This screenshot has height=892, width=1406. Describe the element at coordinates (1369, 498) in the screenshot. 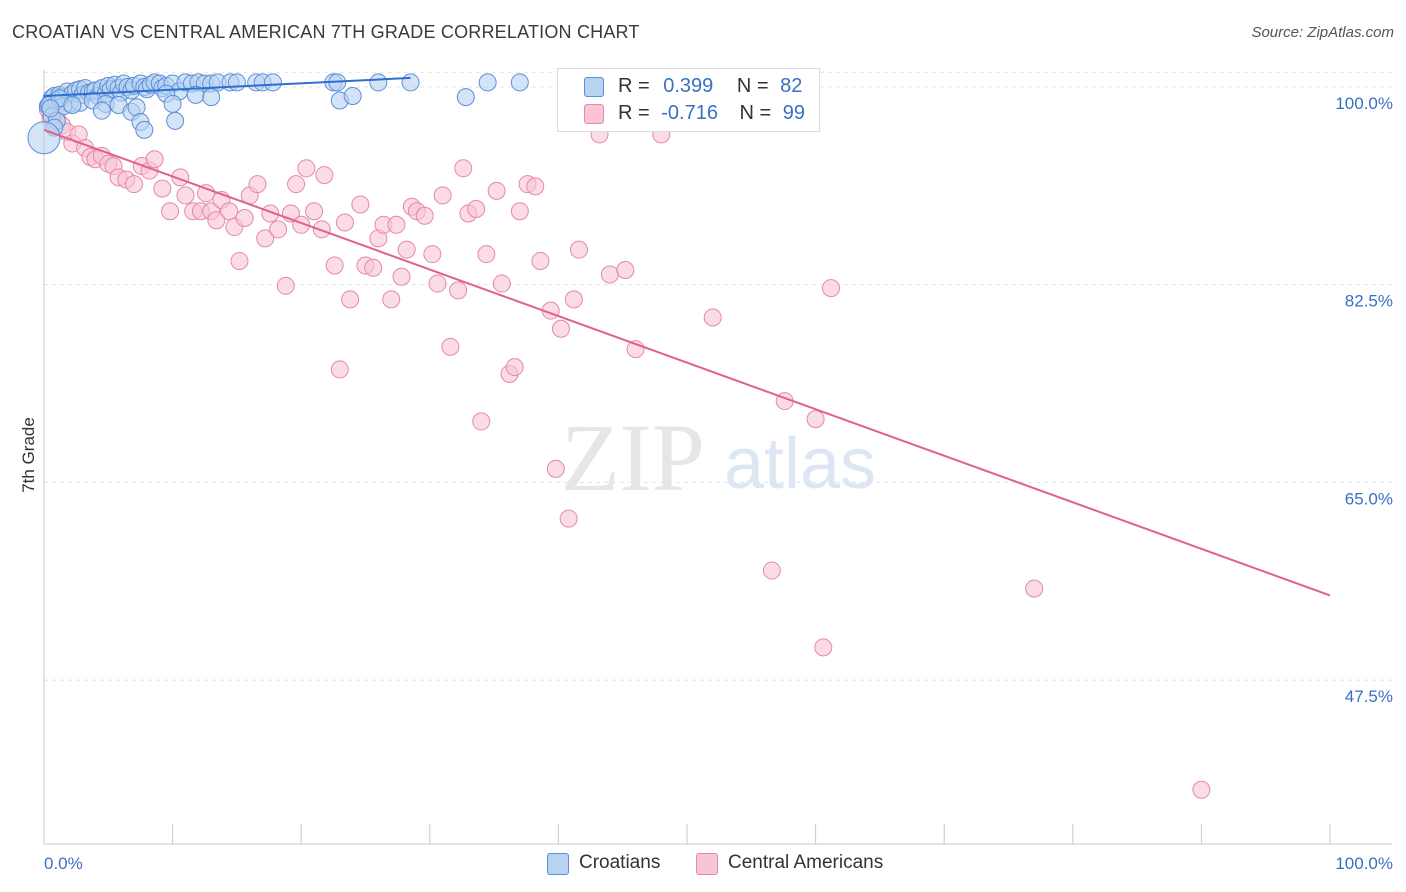

I see `y-tick-label: 65.0%` at that location.